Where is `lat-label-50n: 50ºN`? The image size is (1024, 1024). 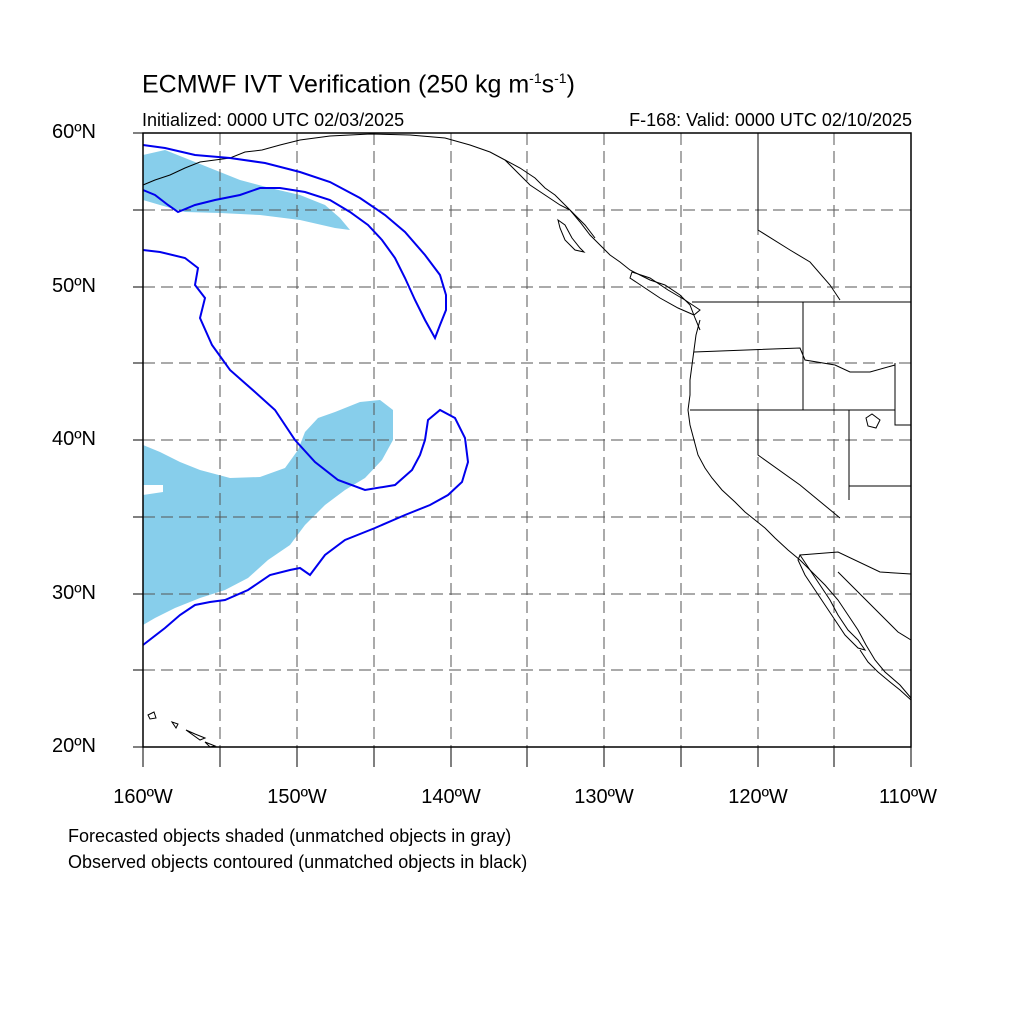
lat-label-50n: 50ºN is located at coordinates (74, 286).